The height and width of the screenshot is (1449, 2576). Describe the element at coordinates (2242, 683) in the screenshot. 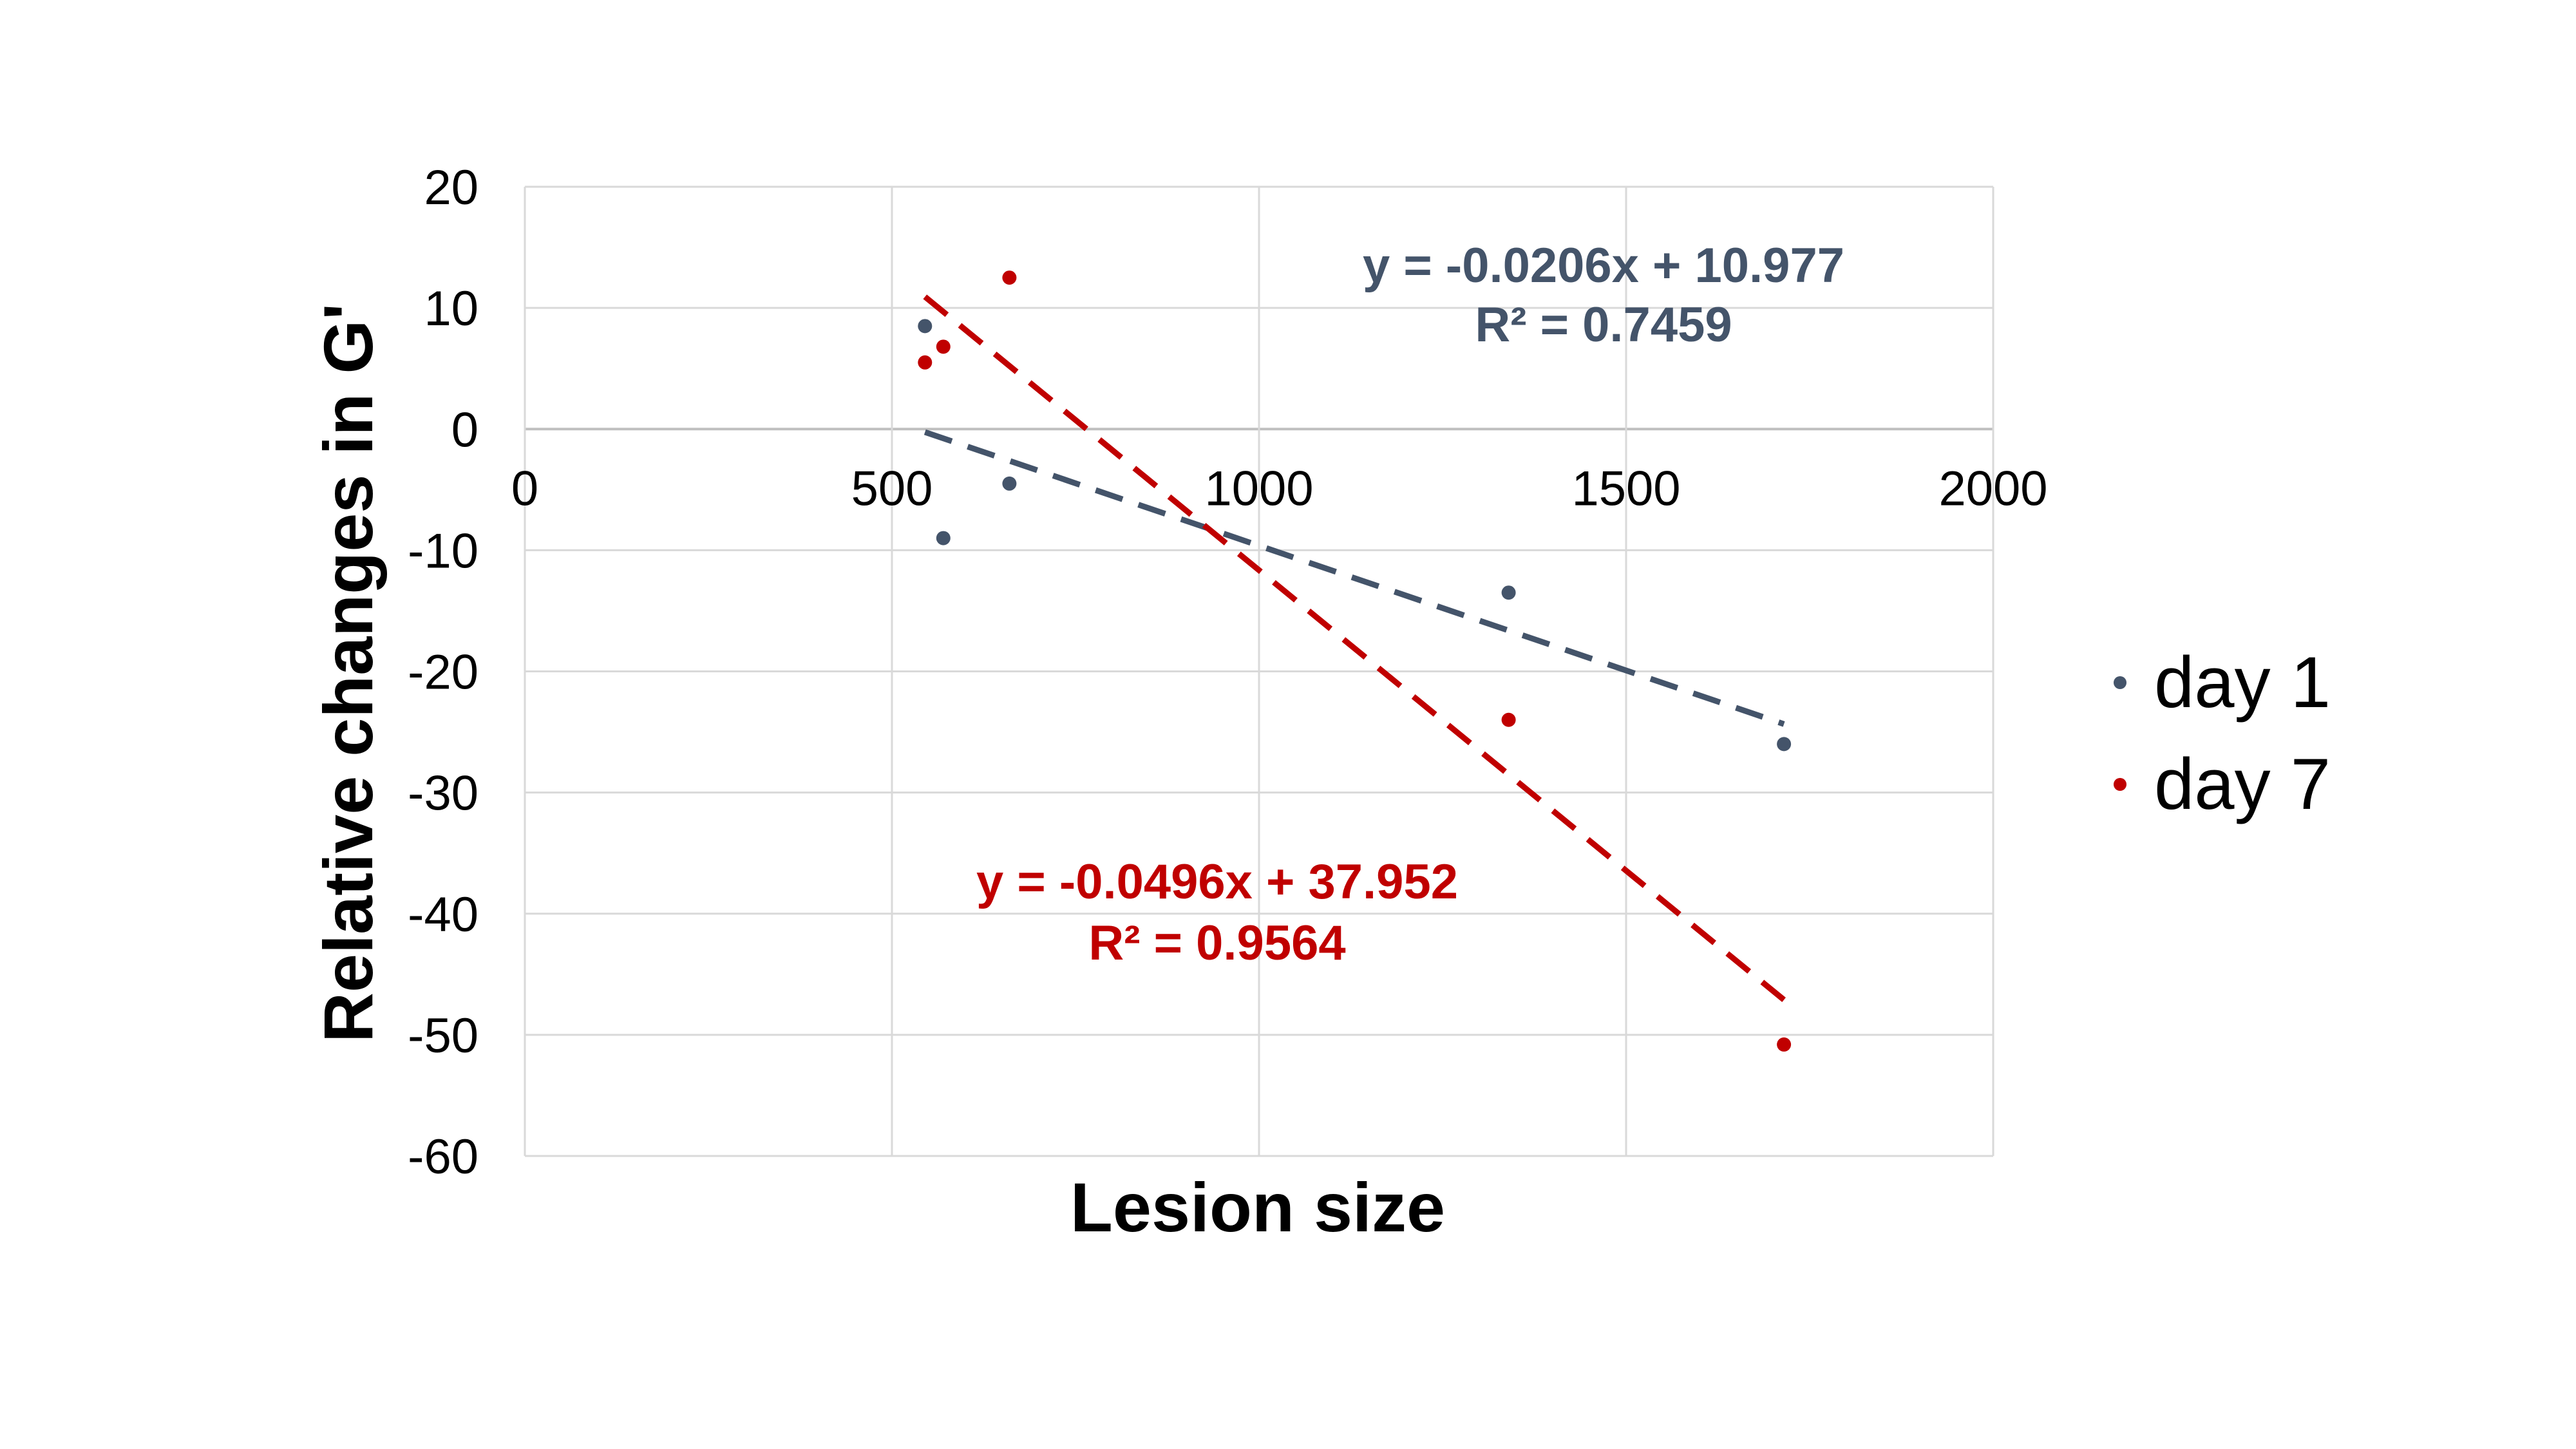

I see `legend-label-day-1: day 1` at that location.